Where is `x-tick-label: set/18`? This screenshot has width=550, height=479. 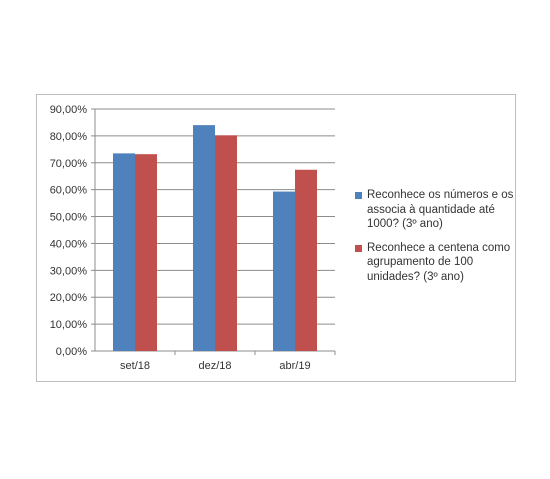 x-tick-label: set/18 is located at coordinates (135, 366).